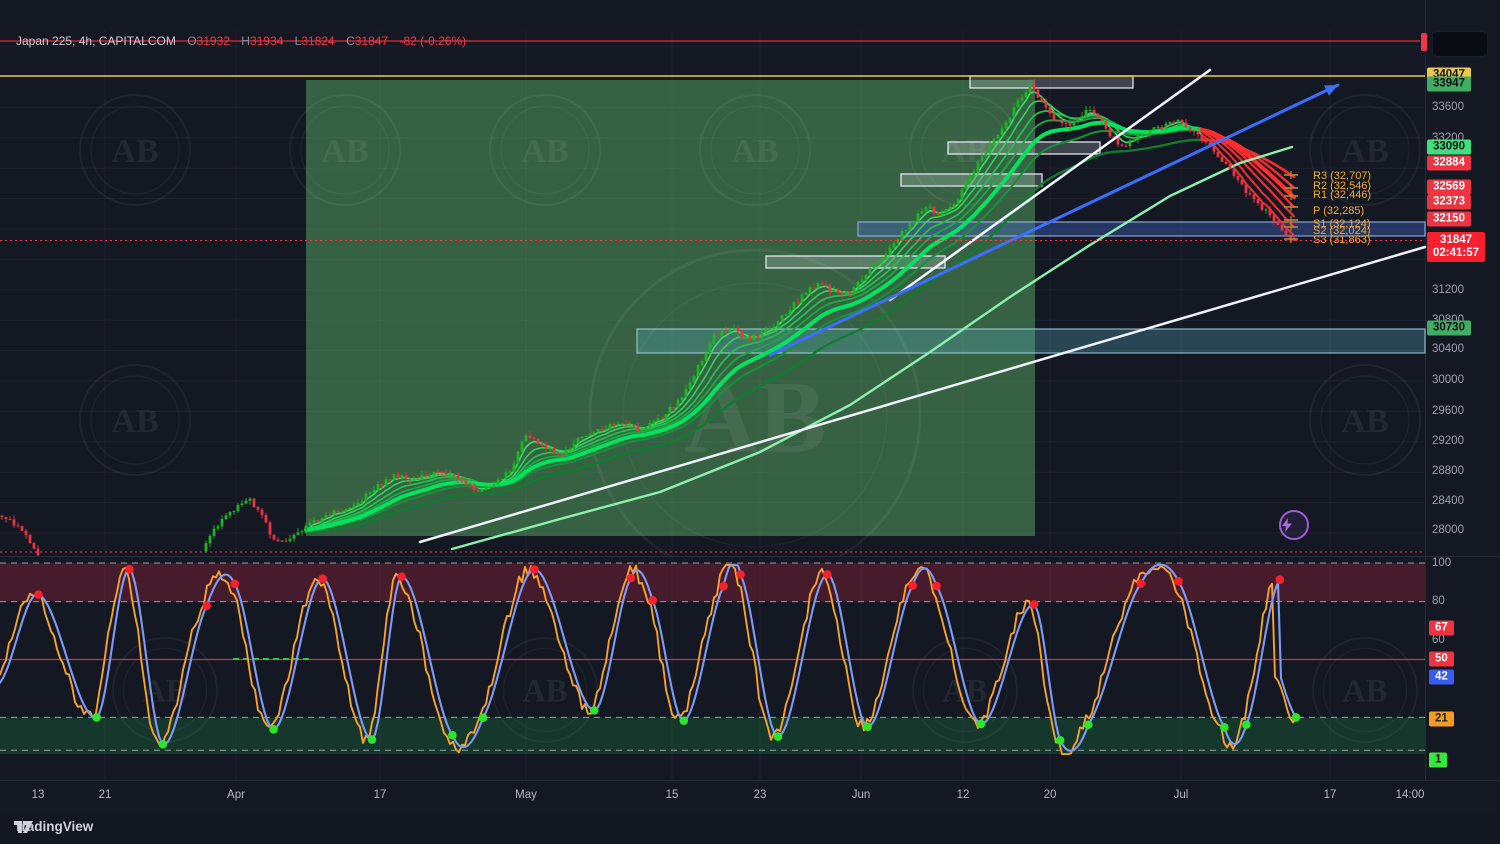  Describe the element at coordinates (1448, 530) in the screenshot. I see `price-label-28000: 28000` at that location.